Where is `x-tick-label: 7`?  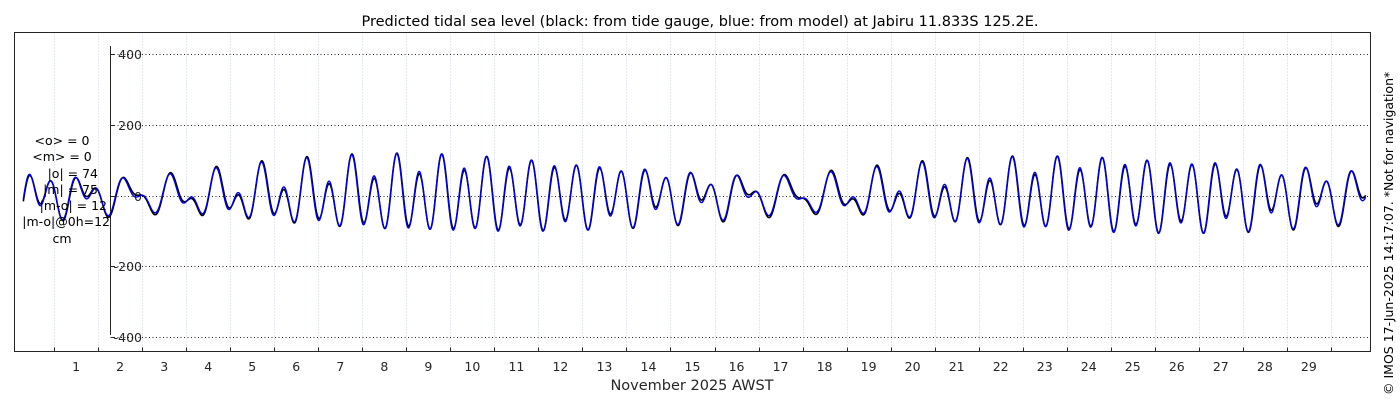 x-tick-label: 7 is located at coordinates (340, 366).